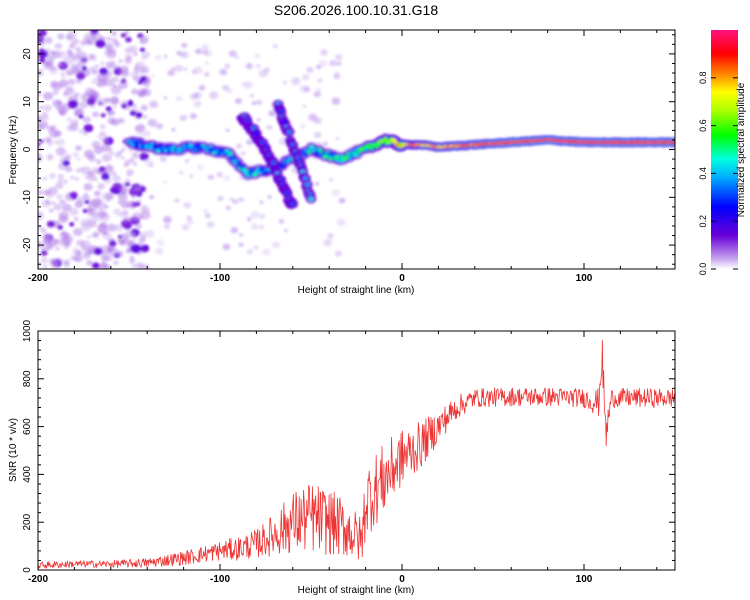  What do you see at coordinates (724, 149) in the screenshot?
I see `colorbar-gradient` at bounding box center [724, 149].